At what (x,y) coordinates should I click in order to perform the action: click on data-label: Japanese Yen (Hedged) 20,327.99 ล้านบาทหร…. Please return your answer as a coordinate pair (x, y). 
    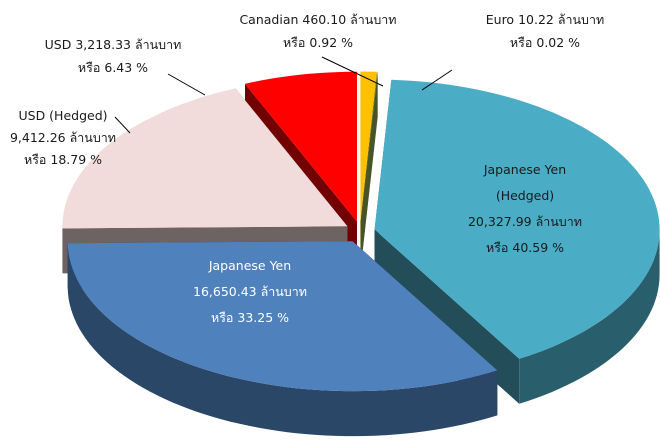
    Looking at the image, I should click on (525, 209).